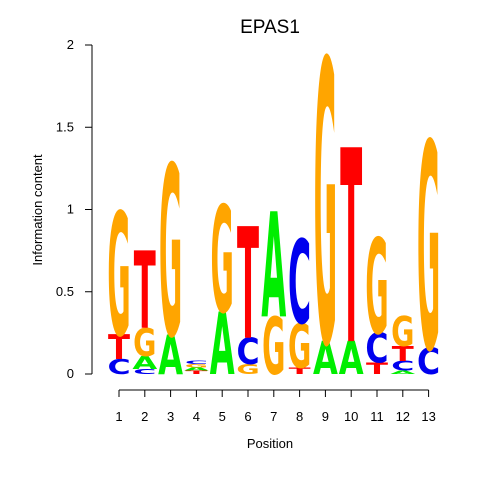 Image resolution: width=480 pixels, height=480 pixels. Describe the element at coordinates (270, 27) in the screenshot. I see `chart-title: EPAS1` at that location.